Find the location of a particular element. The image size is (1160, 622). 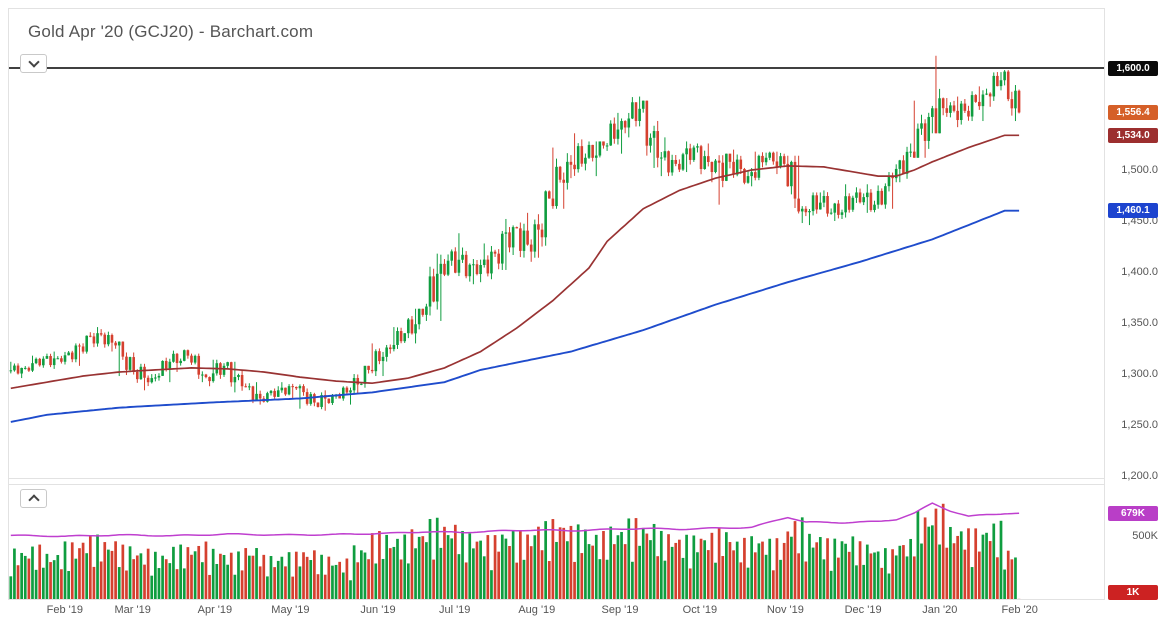

pane-divider-bottom is located at coordinates (556, 484).